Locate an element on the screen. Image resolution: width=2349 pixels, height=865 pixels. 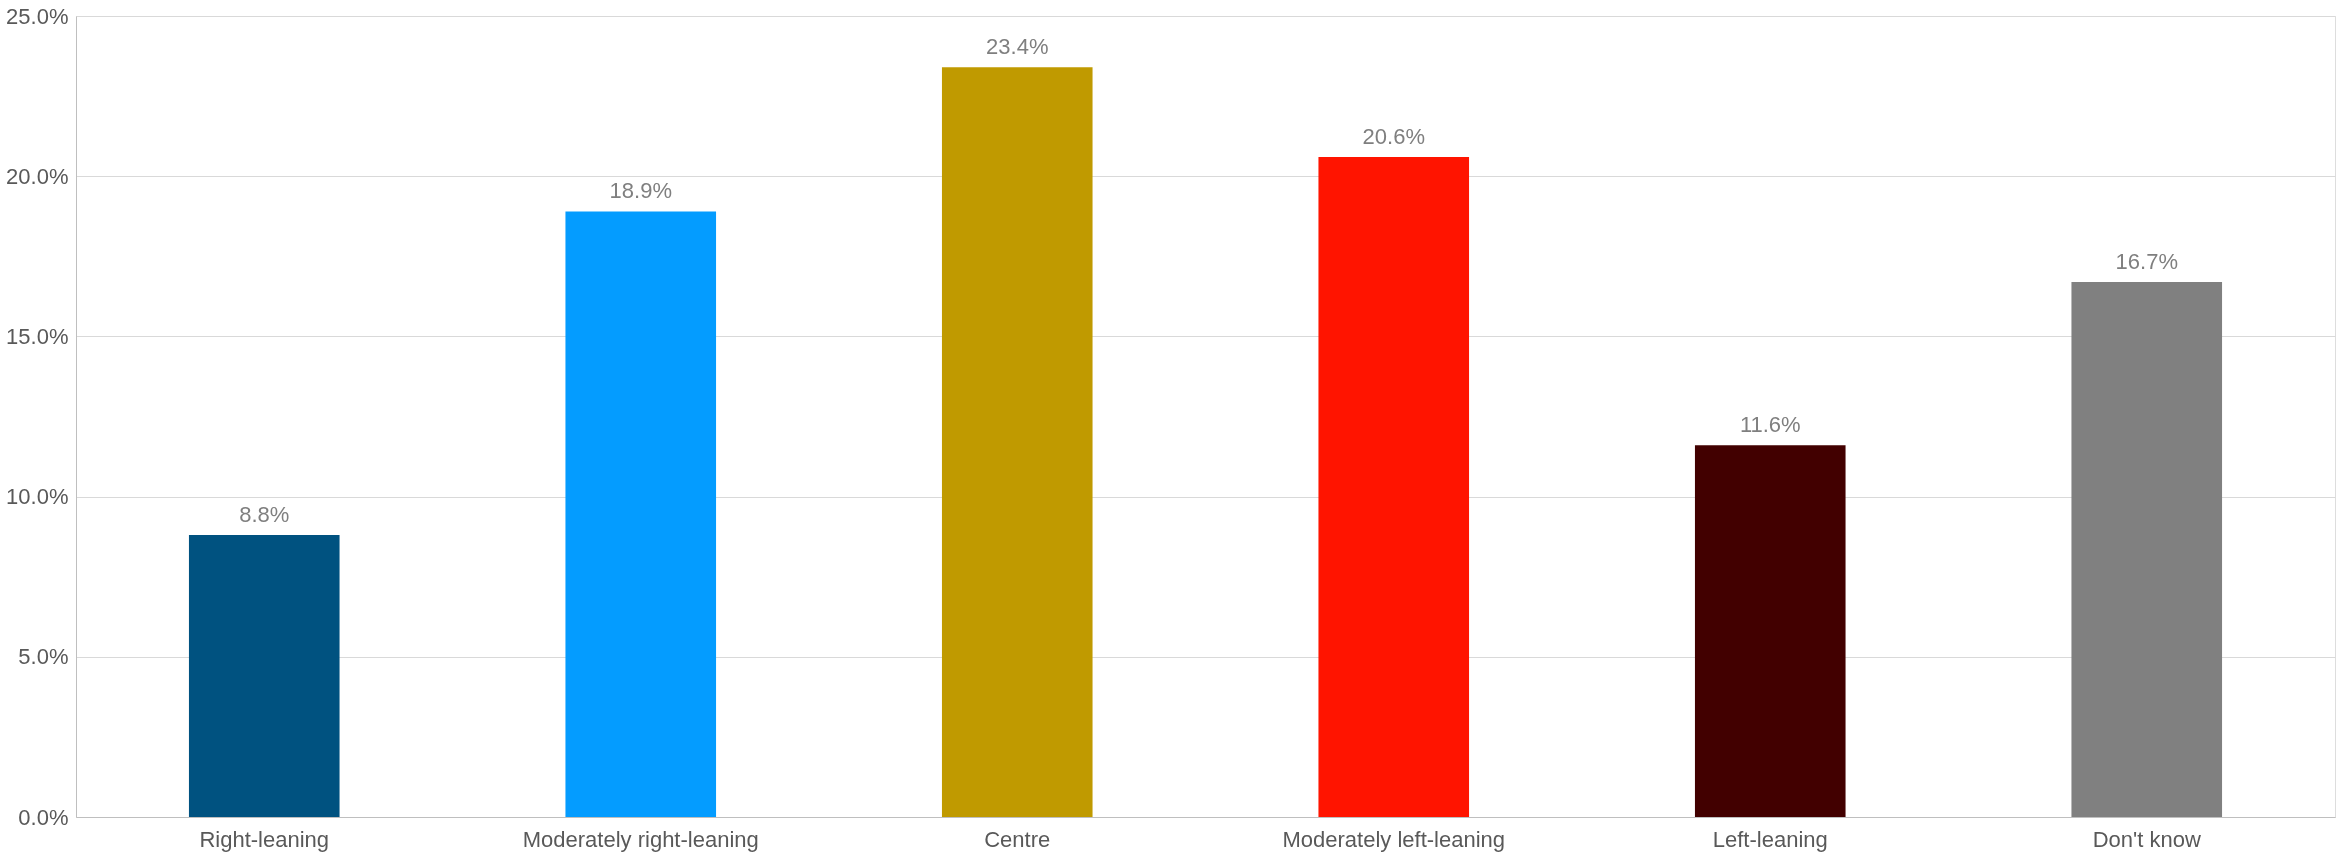
y-tick-label: 20.0% is located at coordinates (37, 176).